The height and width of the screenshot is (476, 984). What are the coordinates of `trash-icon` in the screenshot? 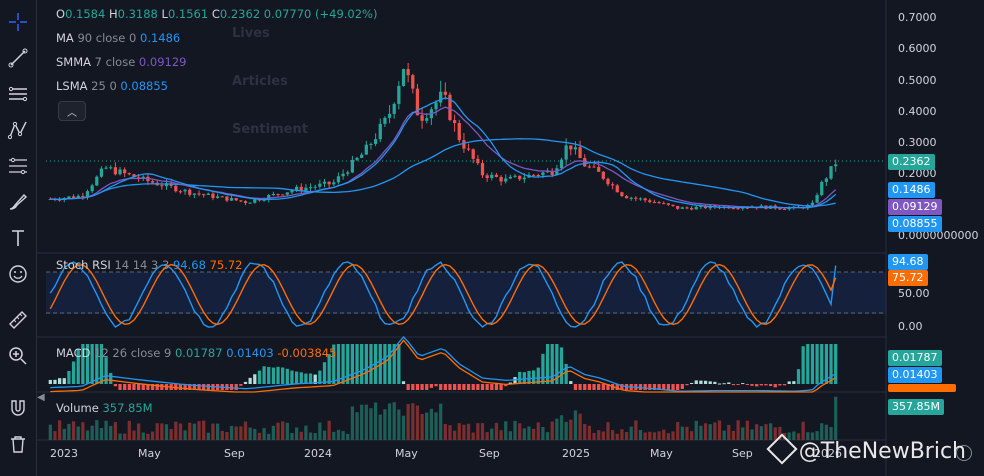 It's located at (18, 444).